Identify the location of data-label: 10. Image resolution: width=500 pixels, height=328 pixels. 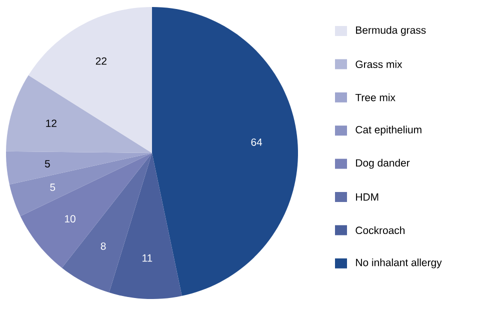
(70, 219).